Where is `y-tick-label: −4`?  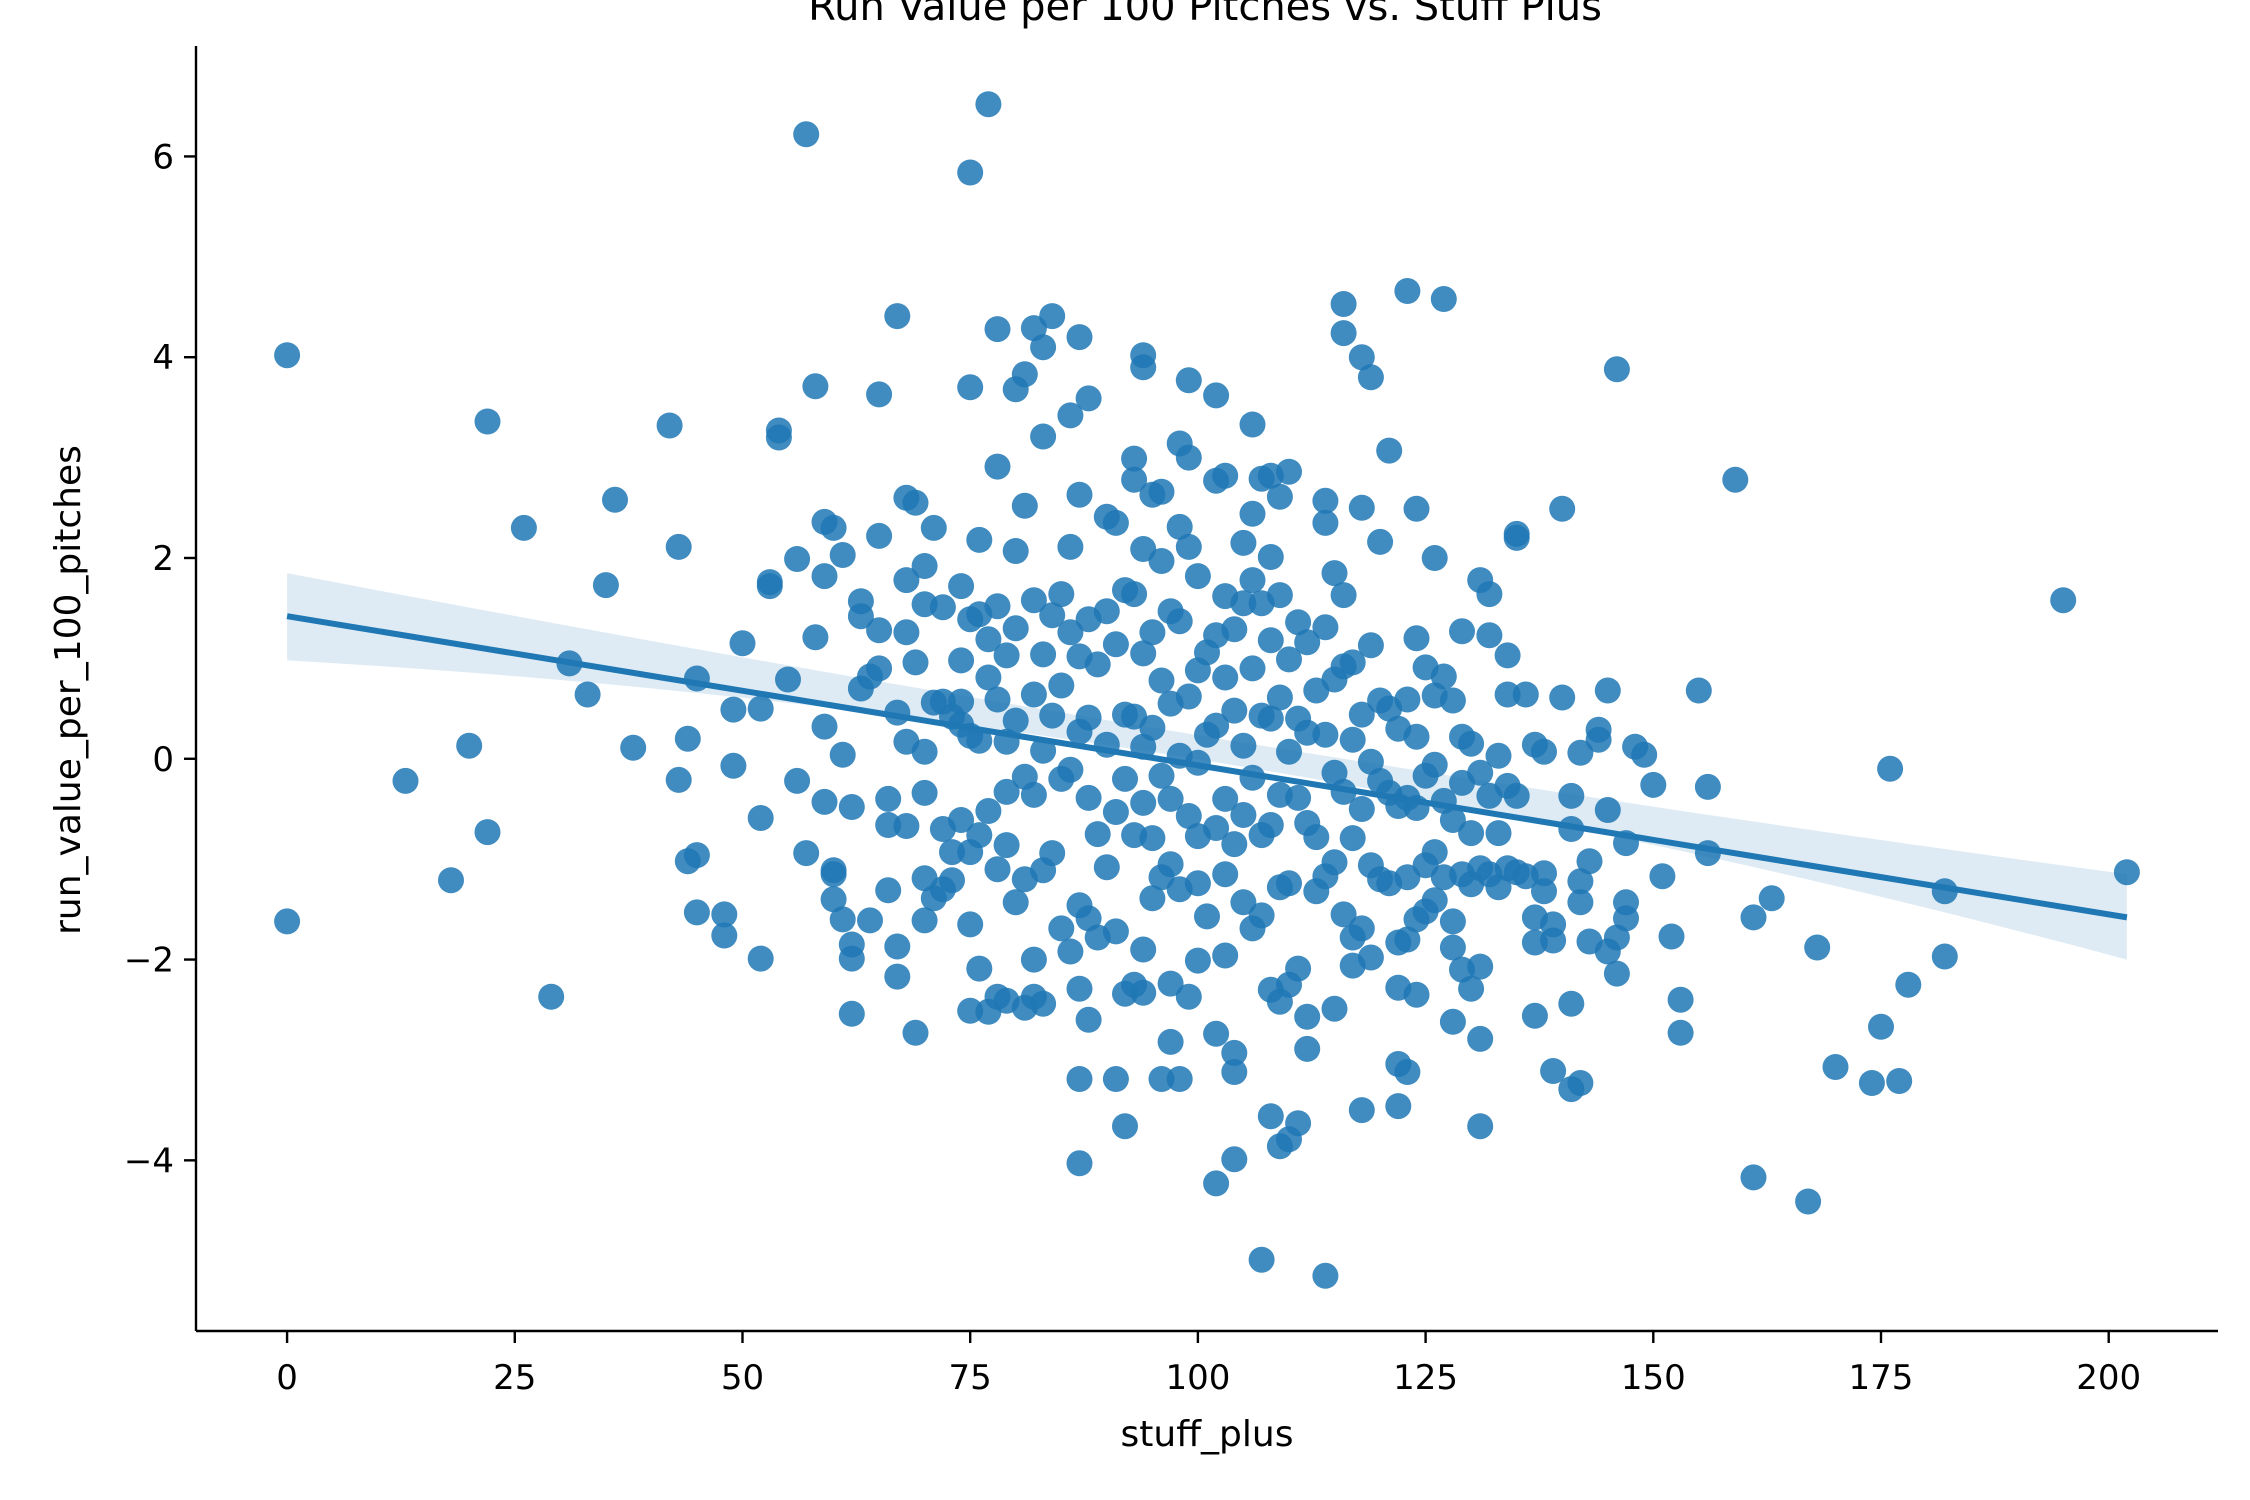
y-tick-label: −4 is located at coordinates (149, 1161).